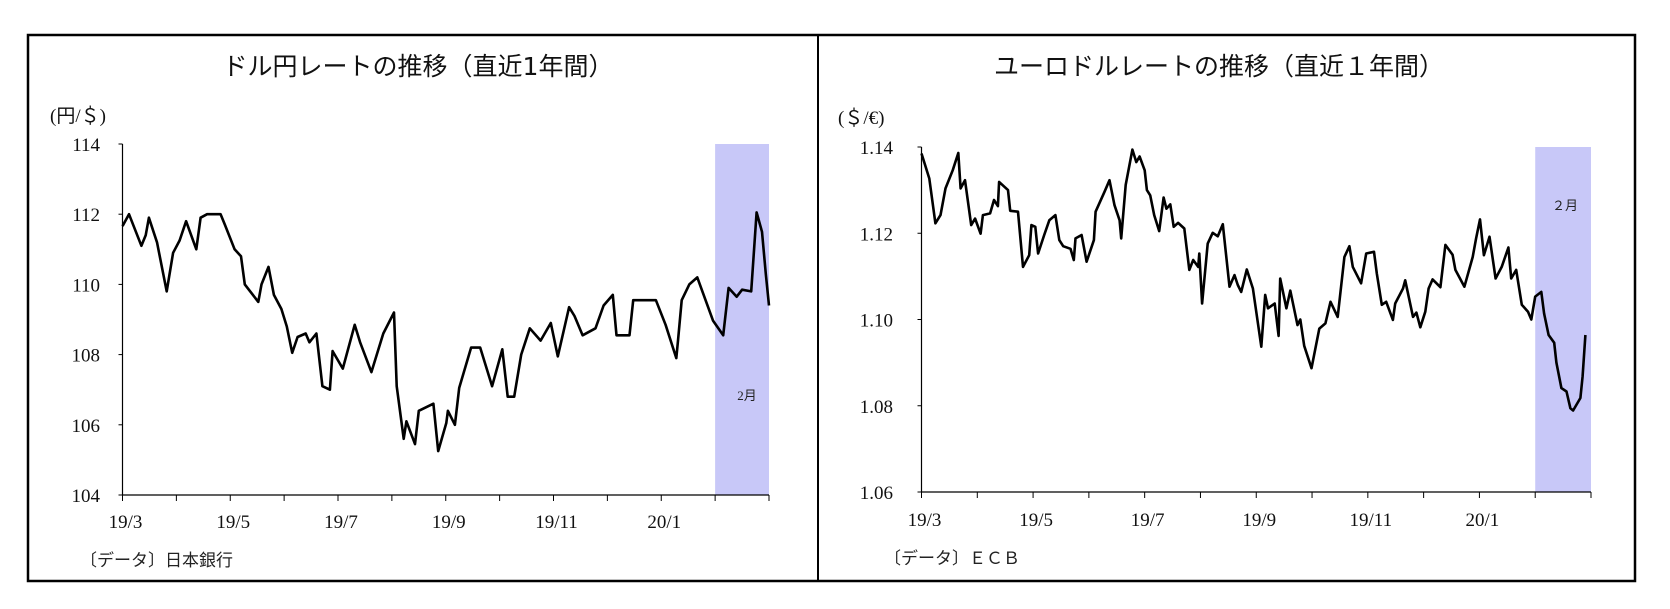 Image resolution: width=1670 pixels, height=609 pixels. I want to click on y-tick-label: 112, so click(86, 215).